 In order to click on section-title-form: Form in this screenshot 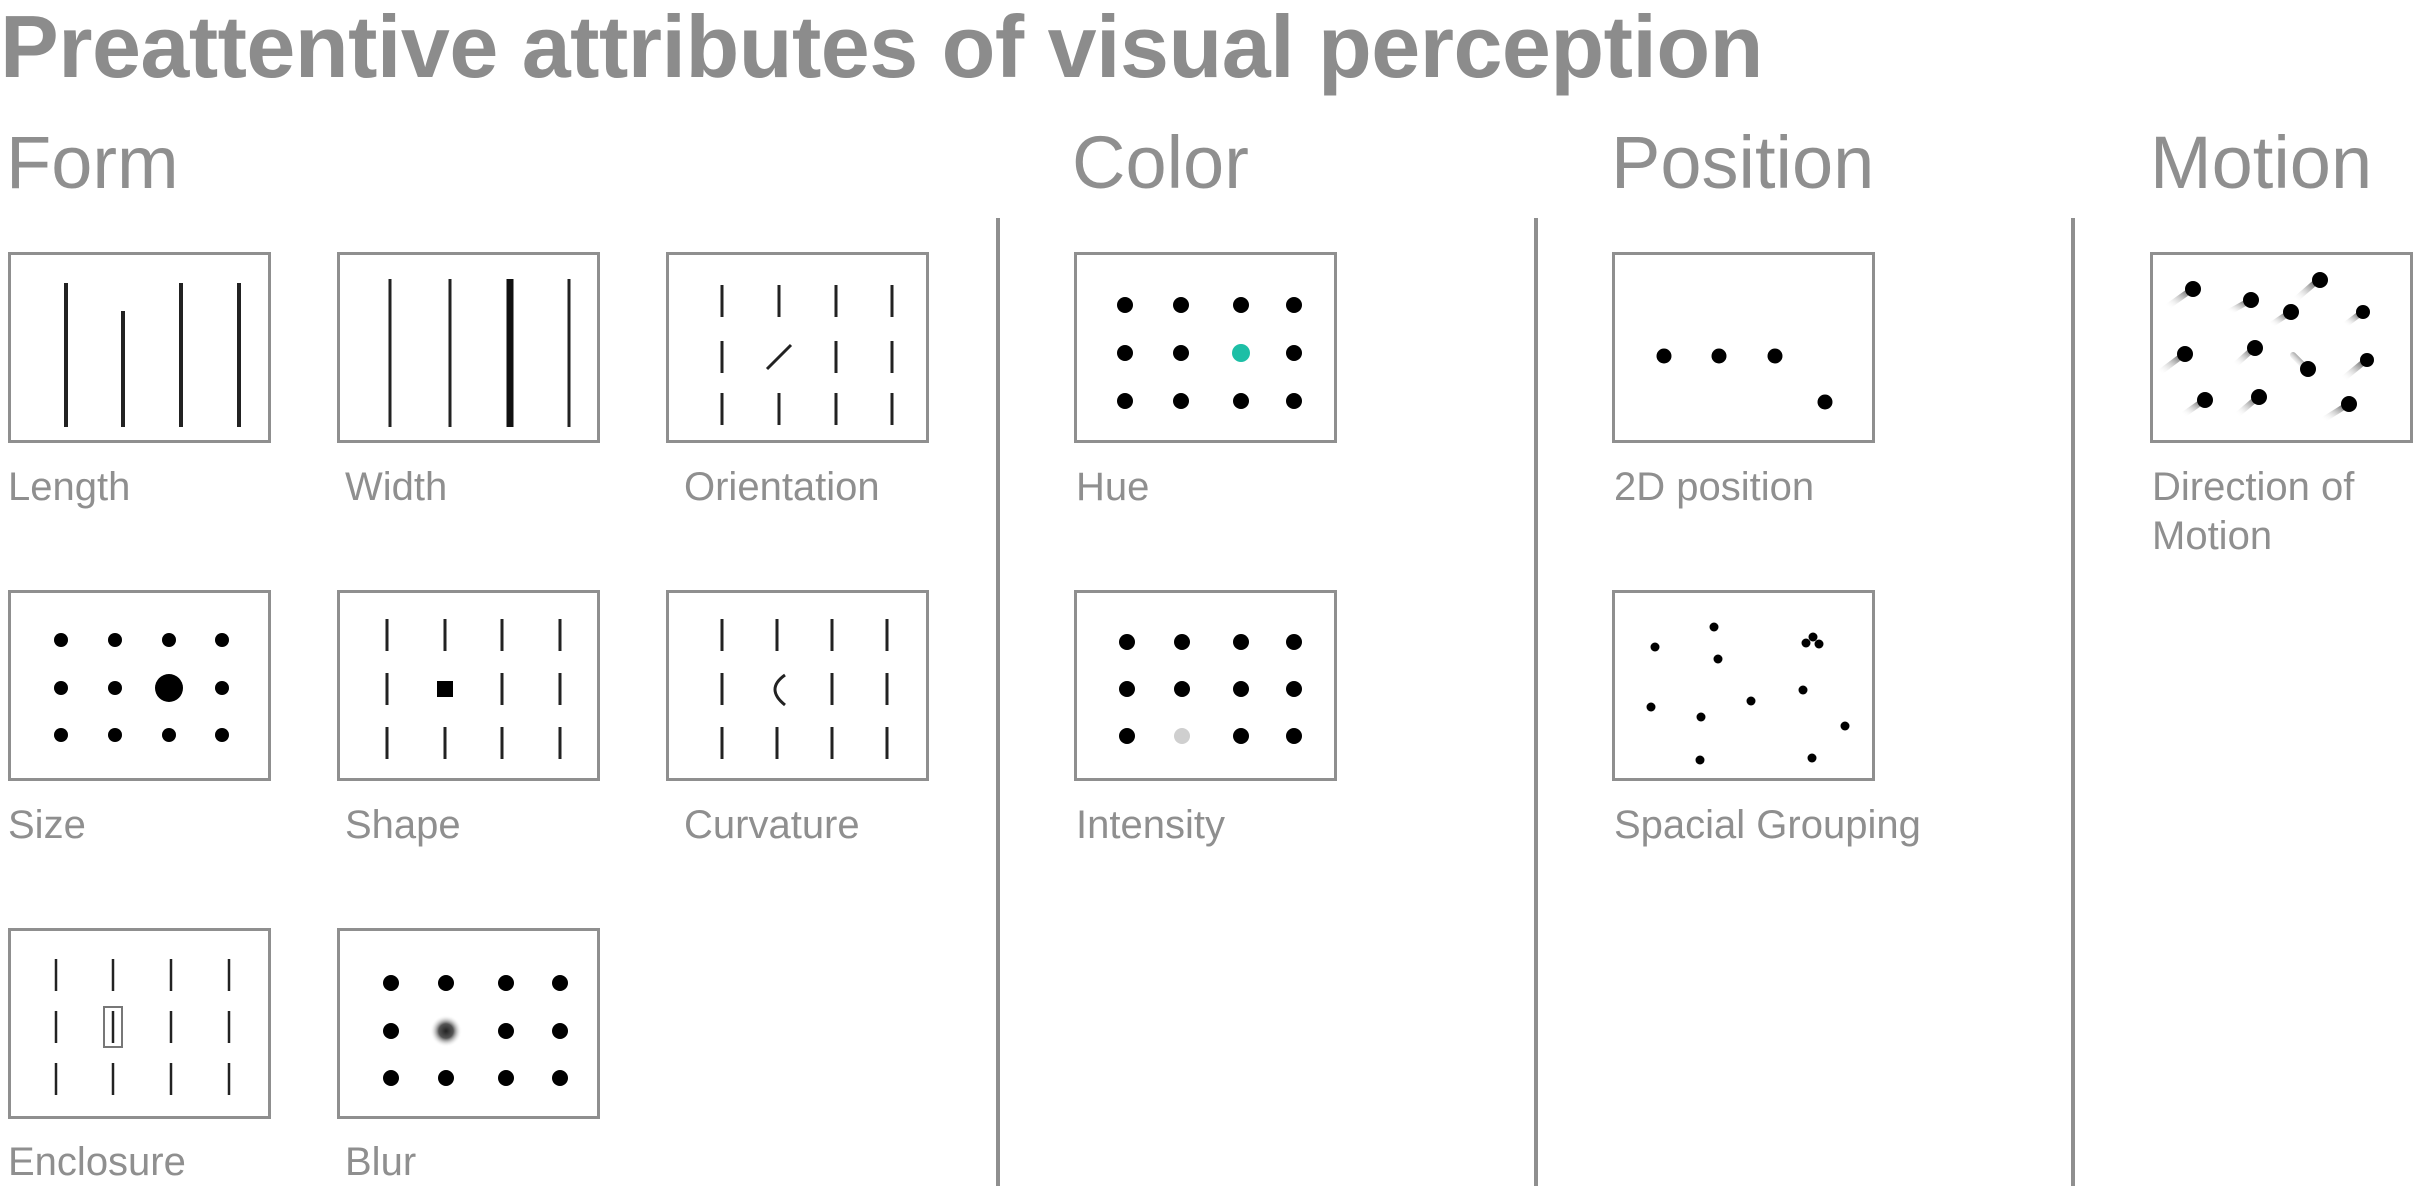, I will do `click(92, 162)`.